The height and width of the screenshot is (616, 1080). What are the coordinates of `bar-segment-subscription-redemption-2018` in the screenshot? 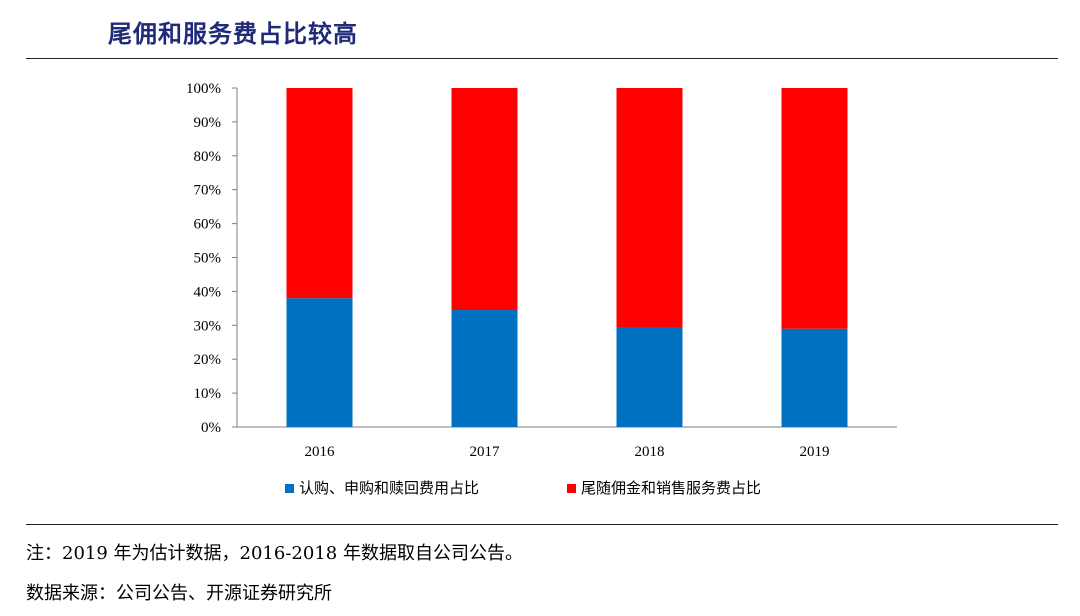 It's located at (649, 376).